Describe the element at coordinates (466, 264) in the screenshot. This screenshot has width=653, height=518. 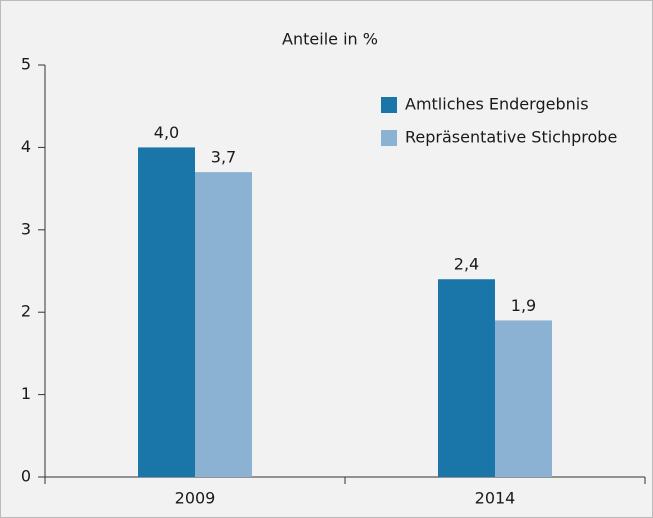
I see `value-label: 2,4` at that location.